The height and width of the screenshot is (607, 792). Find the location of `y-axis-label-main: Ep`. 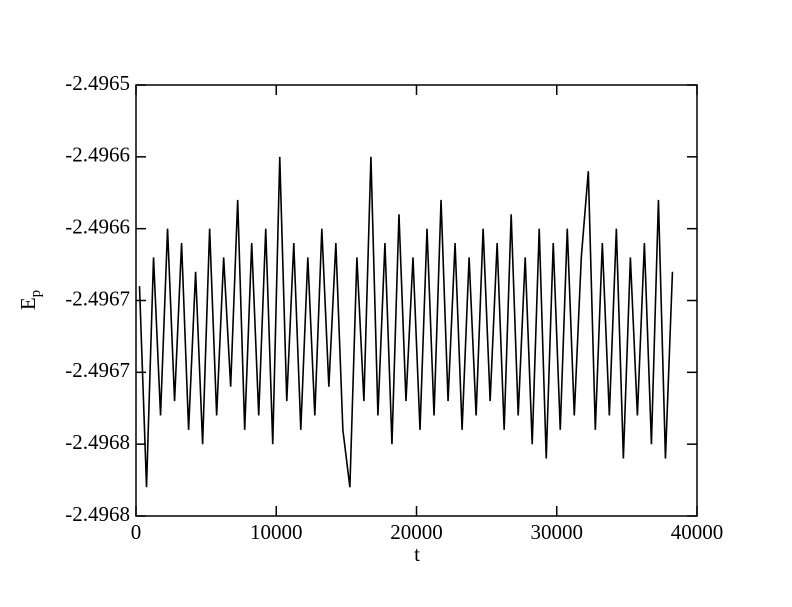

y-axis-label-main: Ep is located at coordinates (30, 300).